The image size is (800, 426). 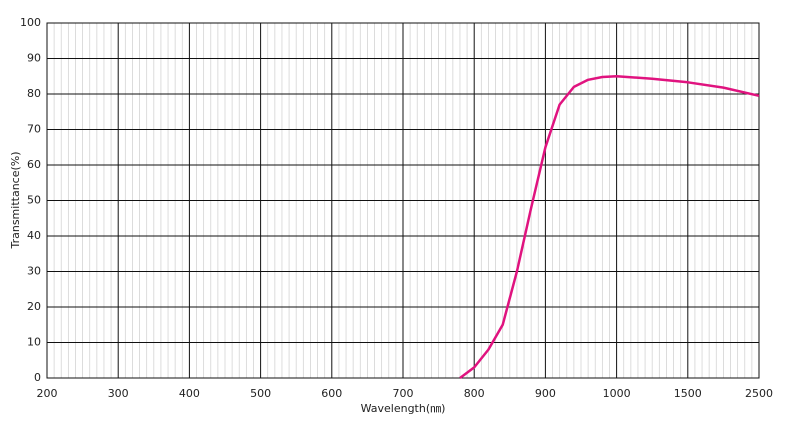 What do you see at coordinates (34, 93) in the screenshot?
I see `y-tick-label: 80` at bounding box center [34, 93].